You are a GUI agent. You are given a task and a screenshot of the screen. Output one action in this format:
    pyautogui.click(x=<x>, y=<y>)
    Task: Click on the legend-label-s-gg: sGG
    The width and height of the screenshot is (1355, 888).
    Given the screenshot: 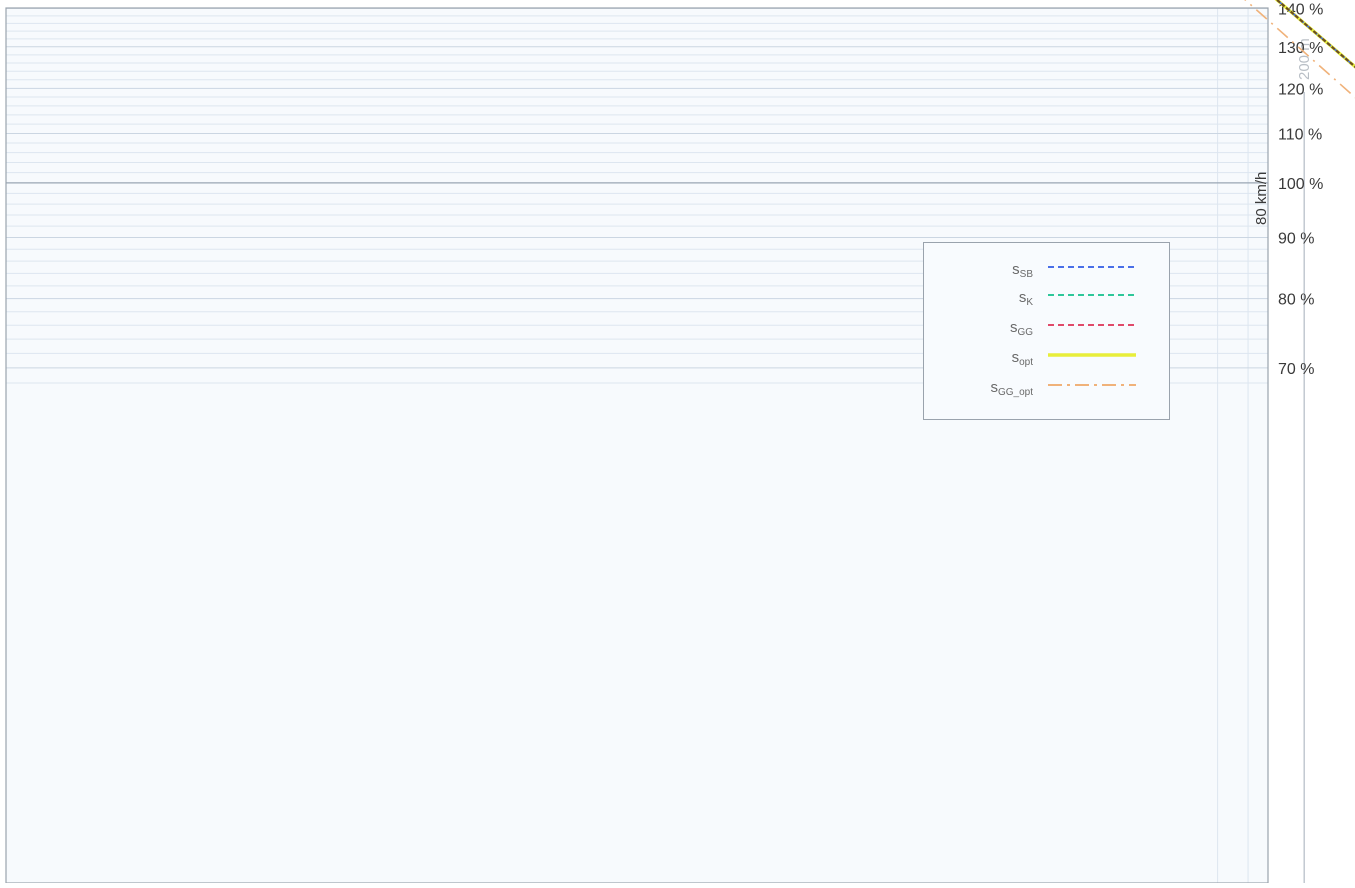 What is the action you would take?
    pyautogui.click(x=1021, y=328)
    